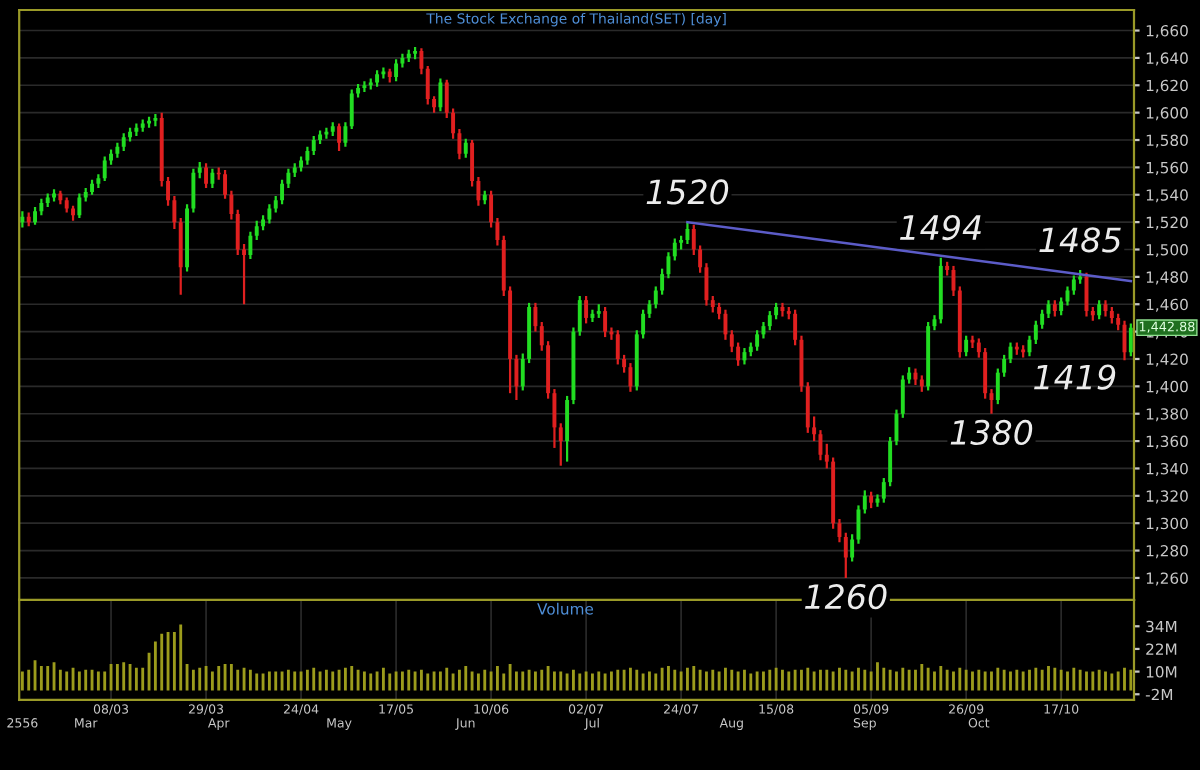 Image resolution: width=1200 pixels, height=770 pixels. Describe the element at coordinates (991, 432) in the screenshot. I see `annotation: 1380` at that location.